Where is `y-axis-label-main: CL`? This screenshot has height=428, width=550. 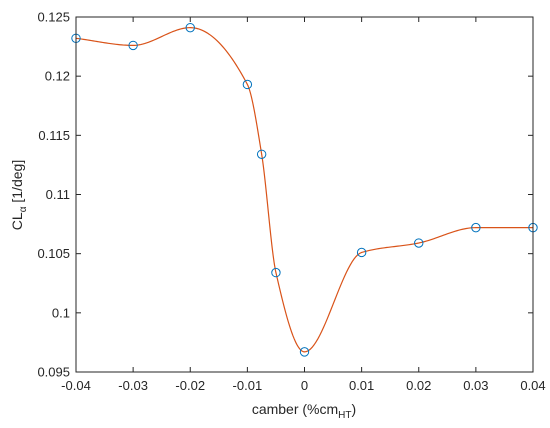
y-axis-label-main: CL is located at coordinates (17, 221).